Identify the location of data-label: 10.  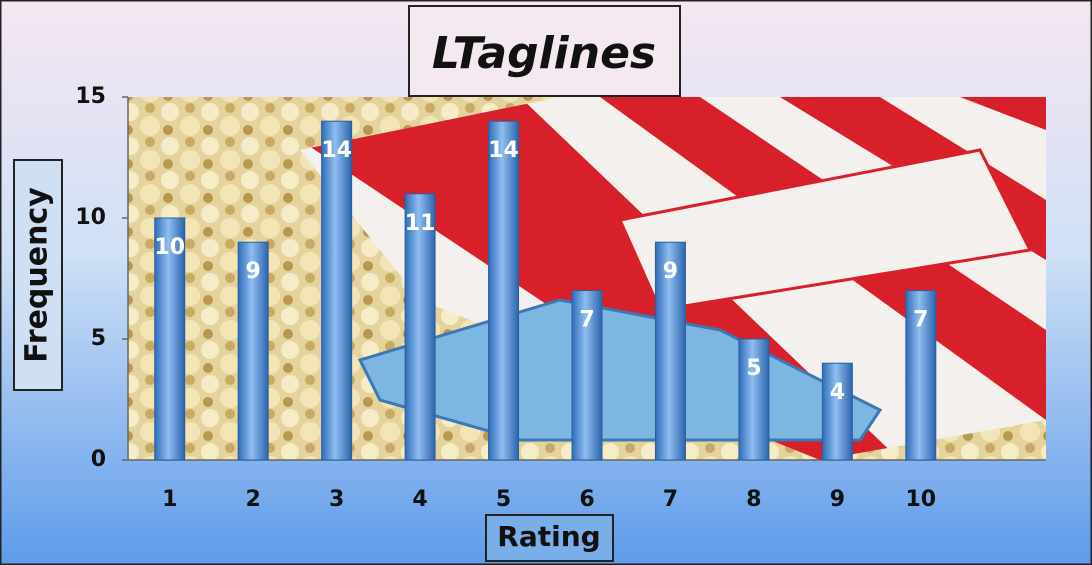
(169, 247).